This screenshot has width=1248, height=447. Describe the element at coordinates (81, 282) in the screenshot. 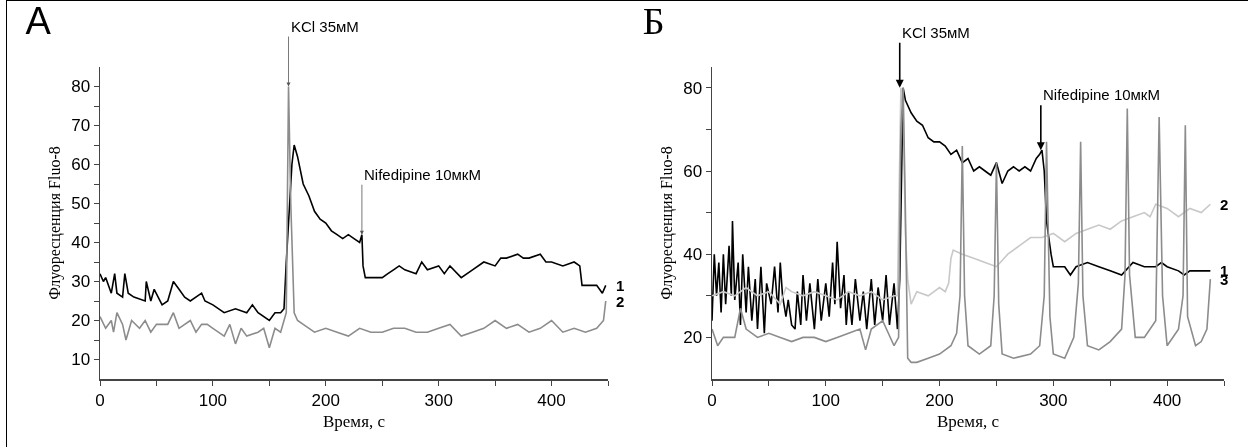

I see `y-tick-label: 30` at that location.